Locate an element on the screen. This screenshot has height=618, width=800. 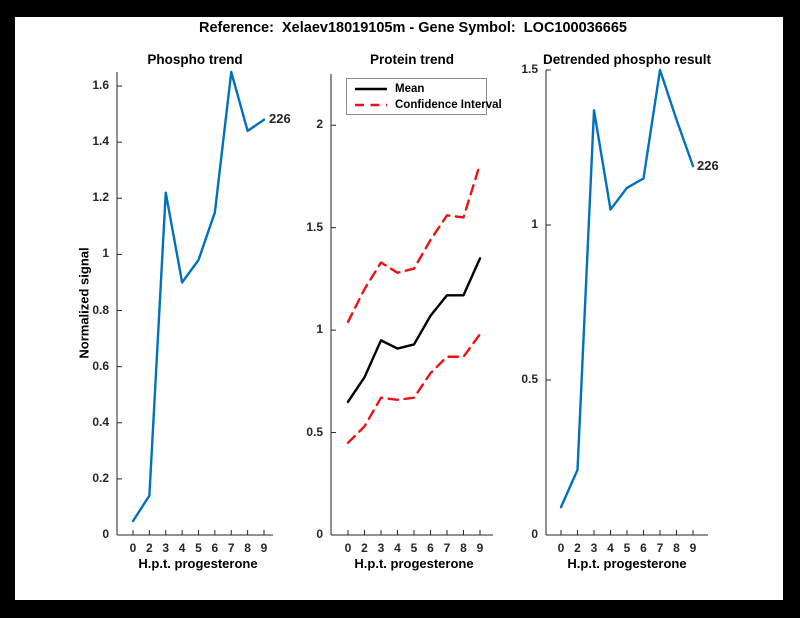
ci-upper-line is located at coordinates (414, 243).